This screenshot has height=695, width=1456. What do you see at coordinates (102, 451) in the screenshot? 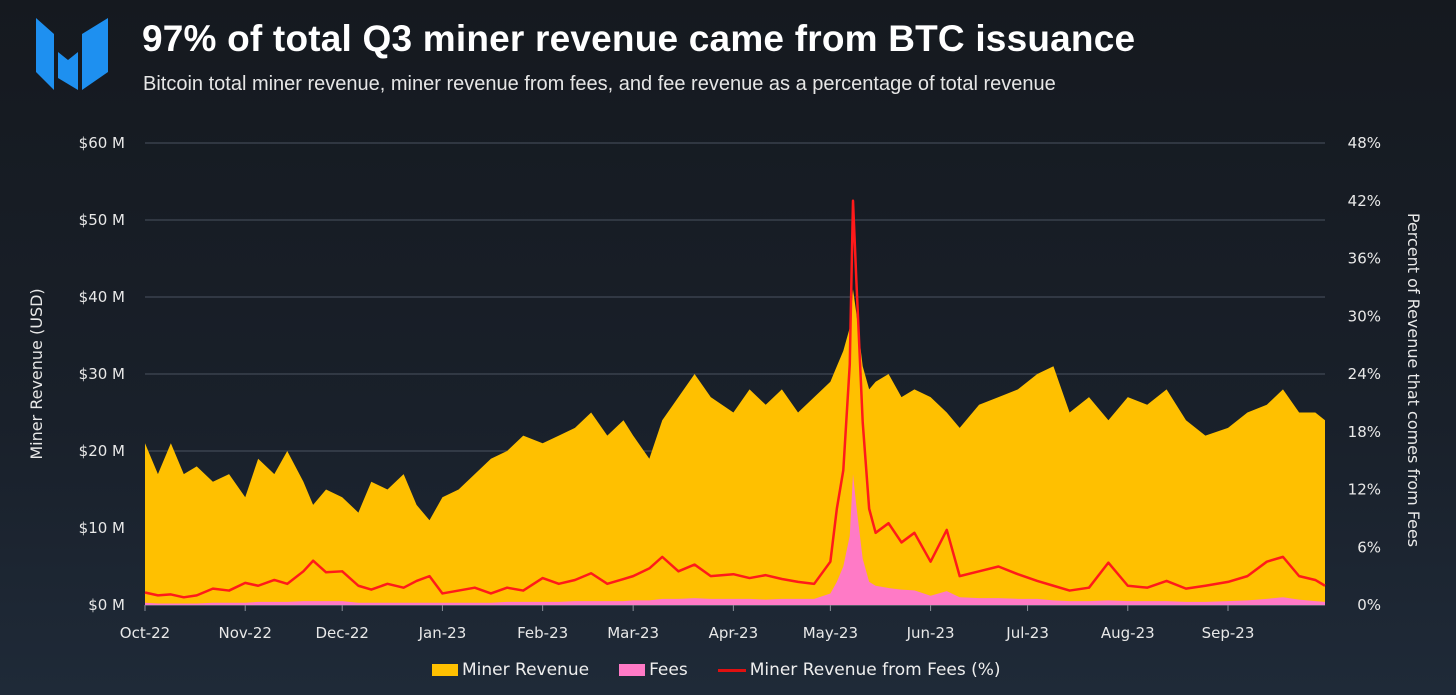
I see `y-tick-label: $20 M` at bounding box center [102, 451].